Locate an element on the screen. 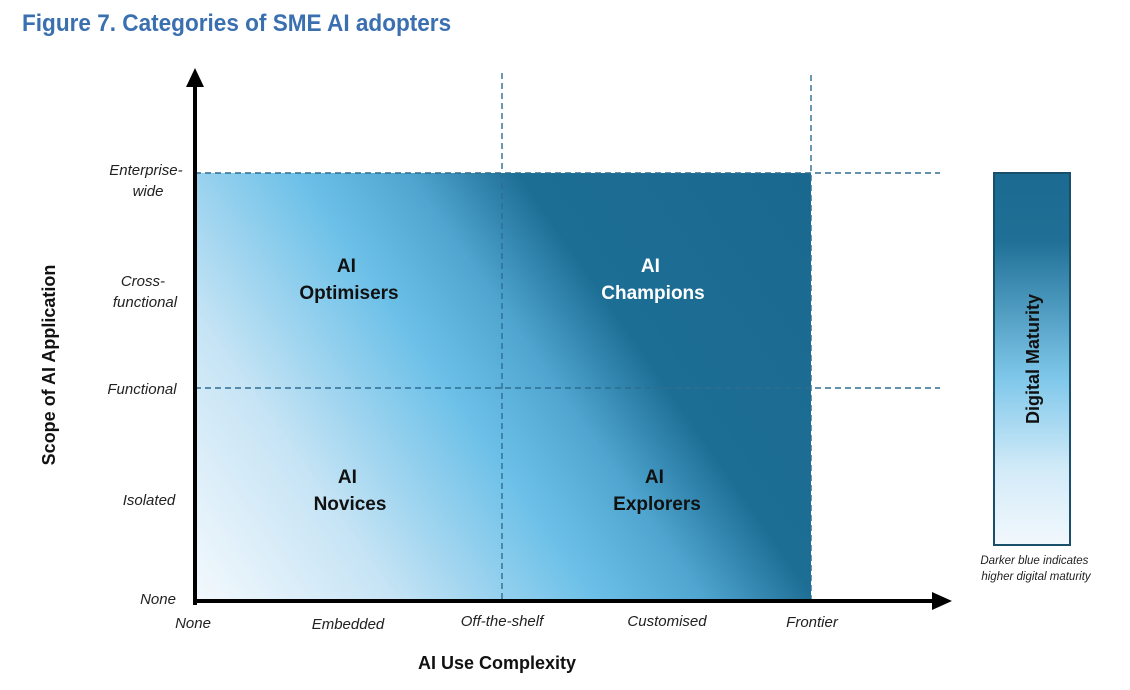  quadrant-ai-champions: AI Champions is located at coordinates (652, 280).